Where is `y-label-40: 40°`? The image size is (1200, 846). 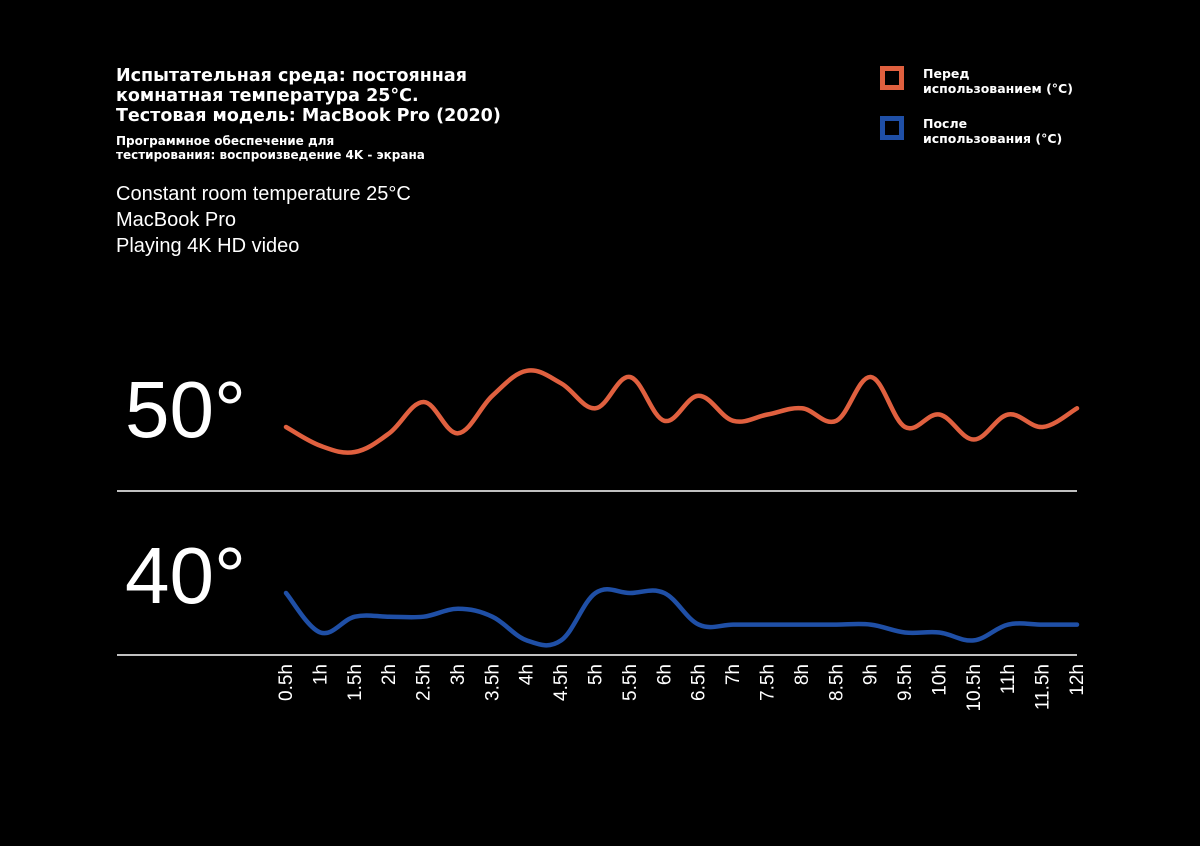 y-label-40: 40° is located at coordinates (185, 575).